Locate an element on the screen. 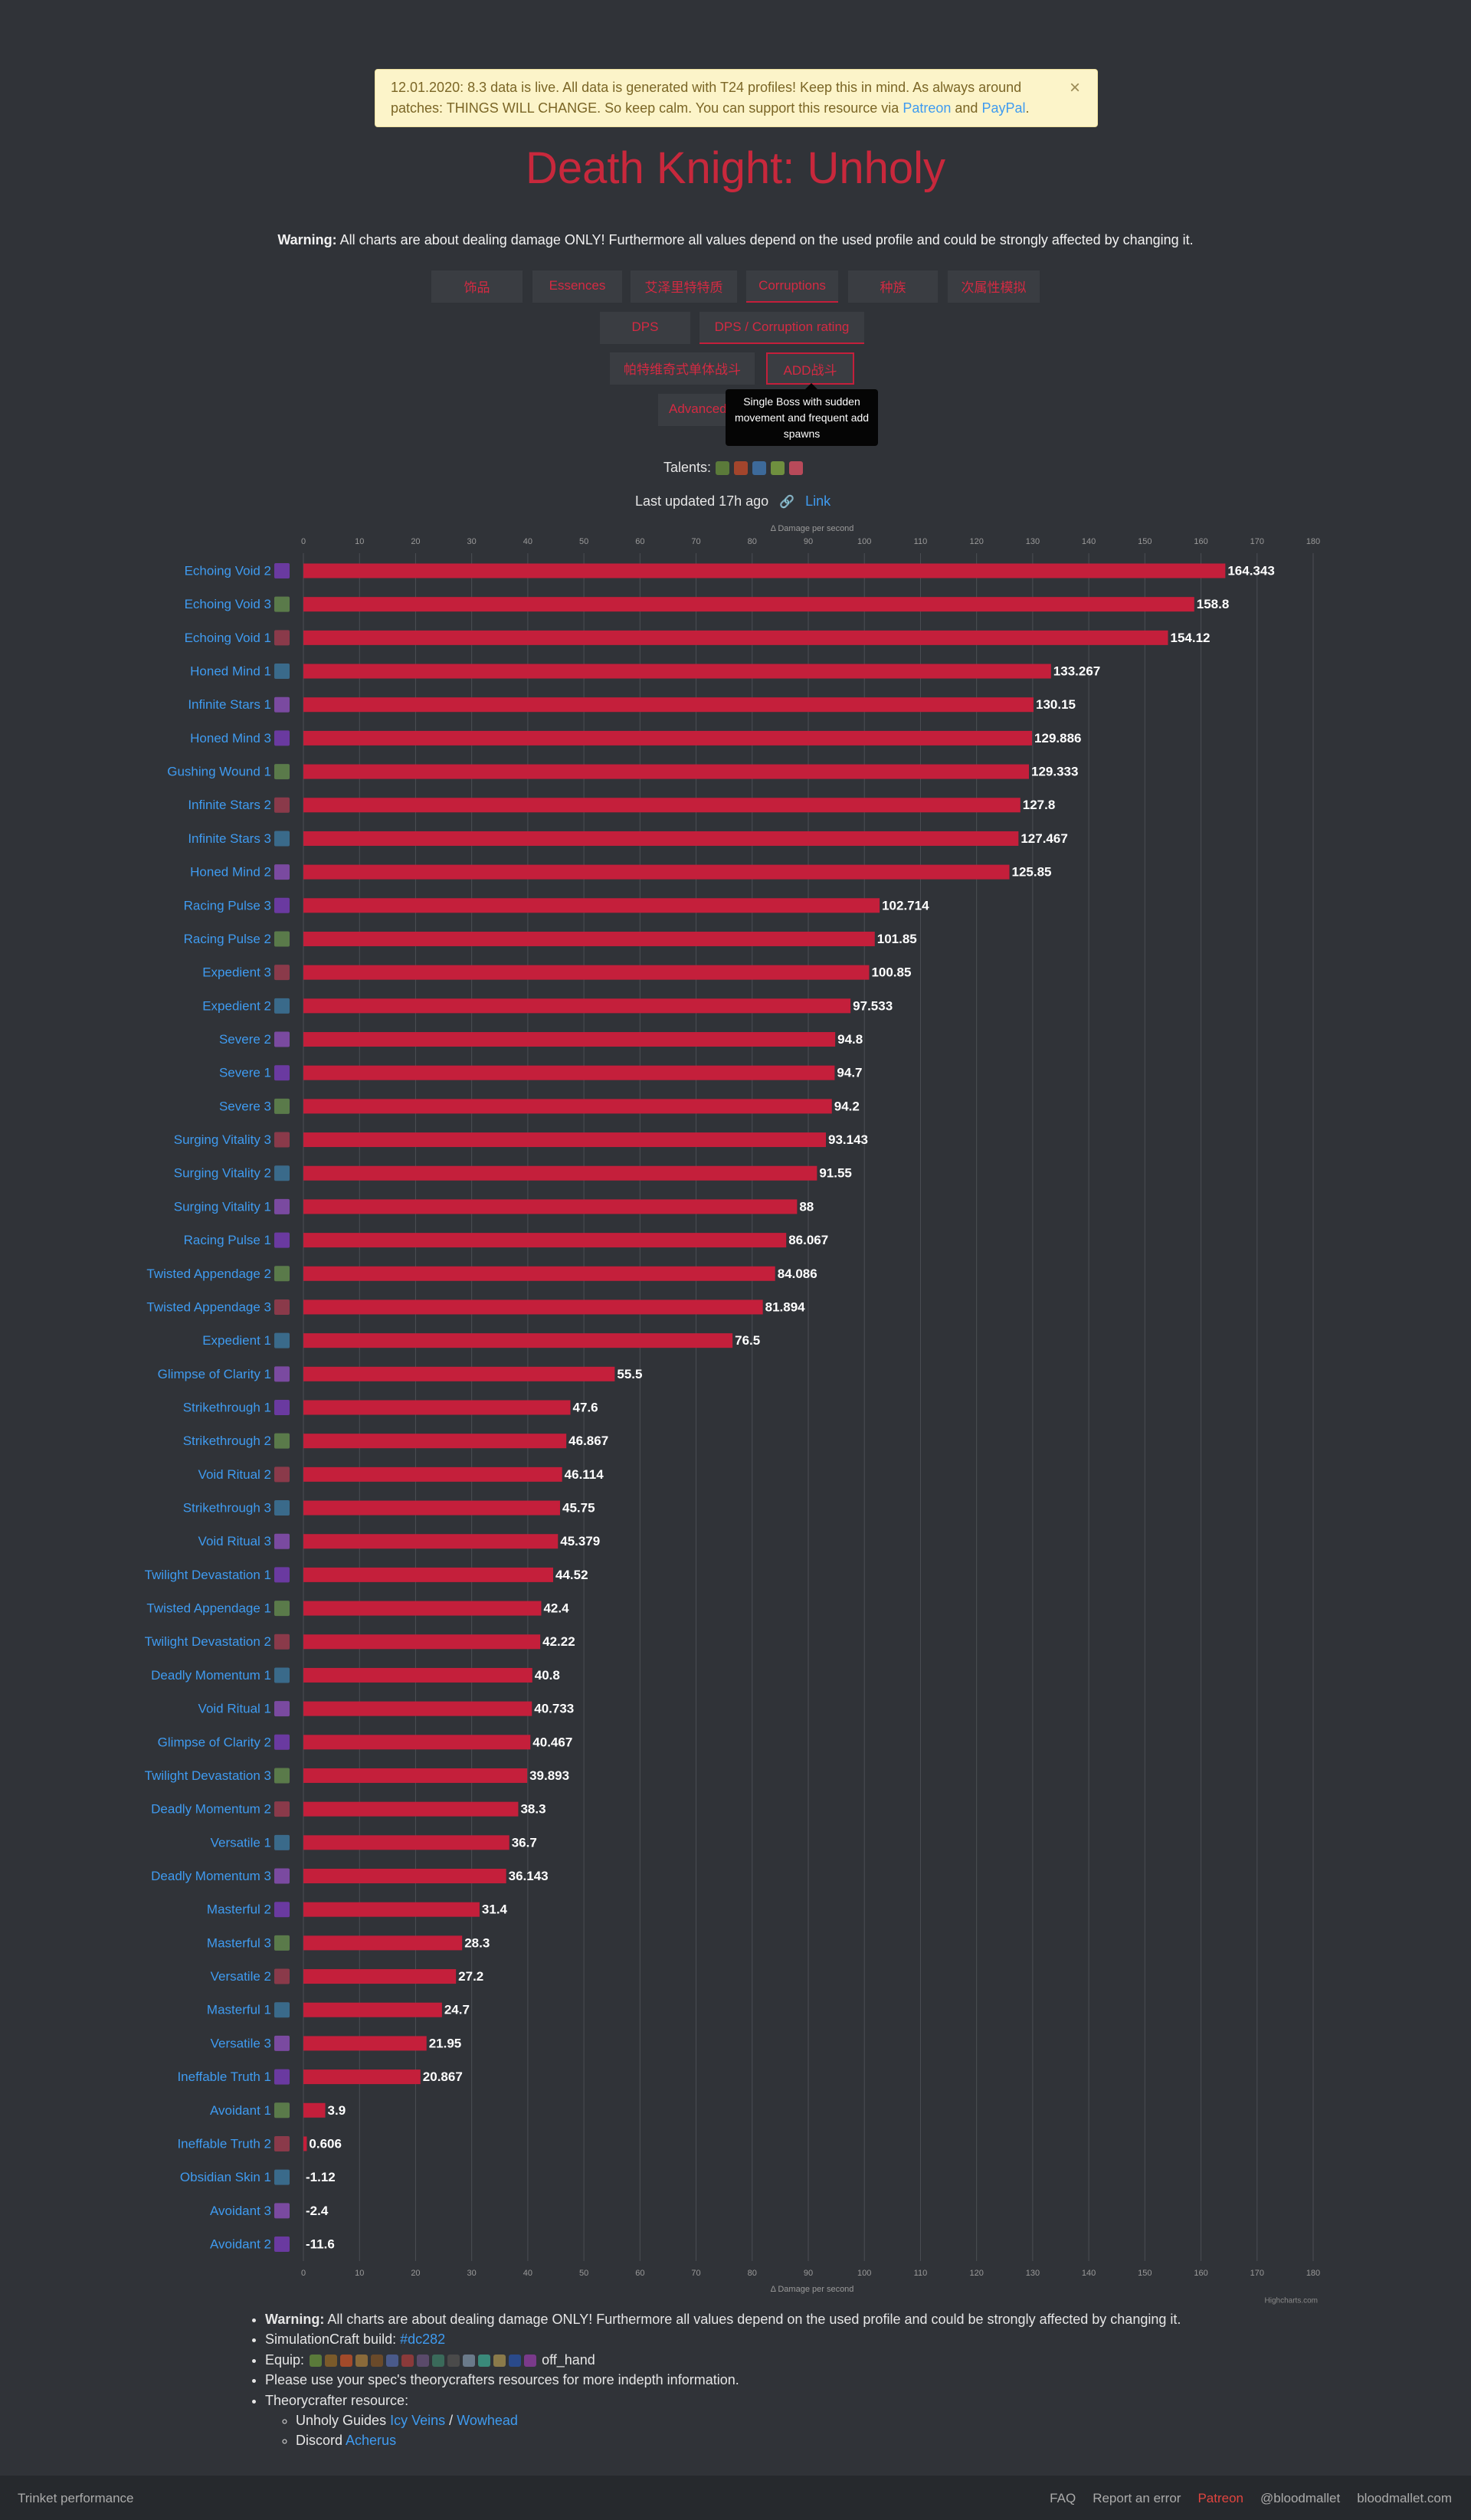 Image resolution: width=1471 pixels, height=2520 pixels. category-label: Racing Pulse 3 is located at coordinates (227, 906).